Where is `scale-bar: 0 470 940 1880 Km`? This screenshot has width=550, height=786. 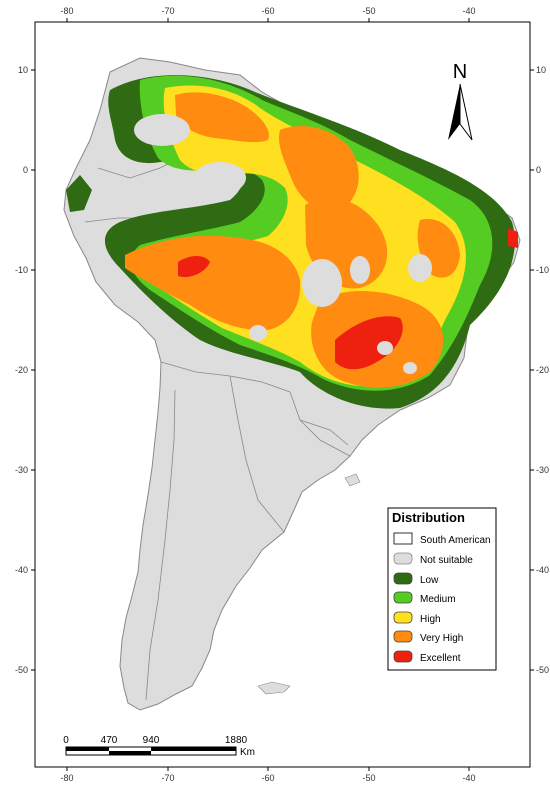 scale-bar: 0 470 940 1880 Km is located at coordinates (159, 746).